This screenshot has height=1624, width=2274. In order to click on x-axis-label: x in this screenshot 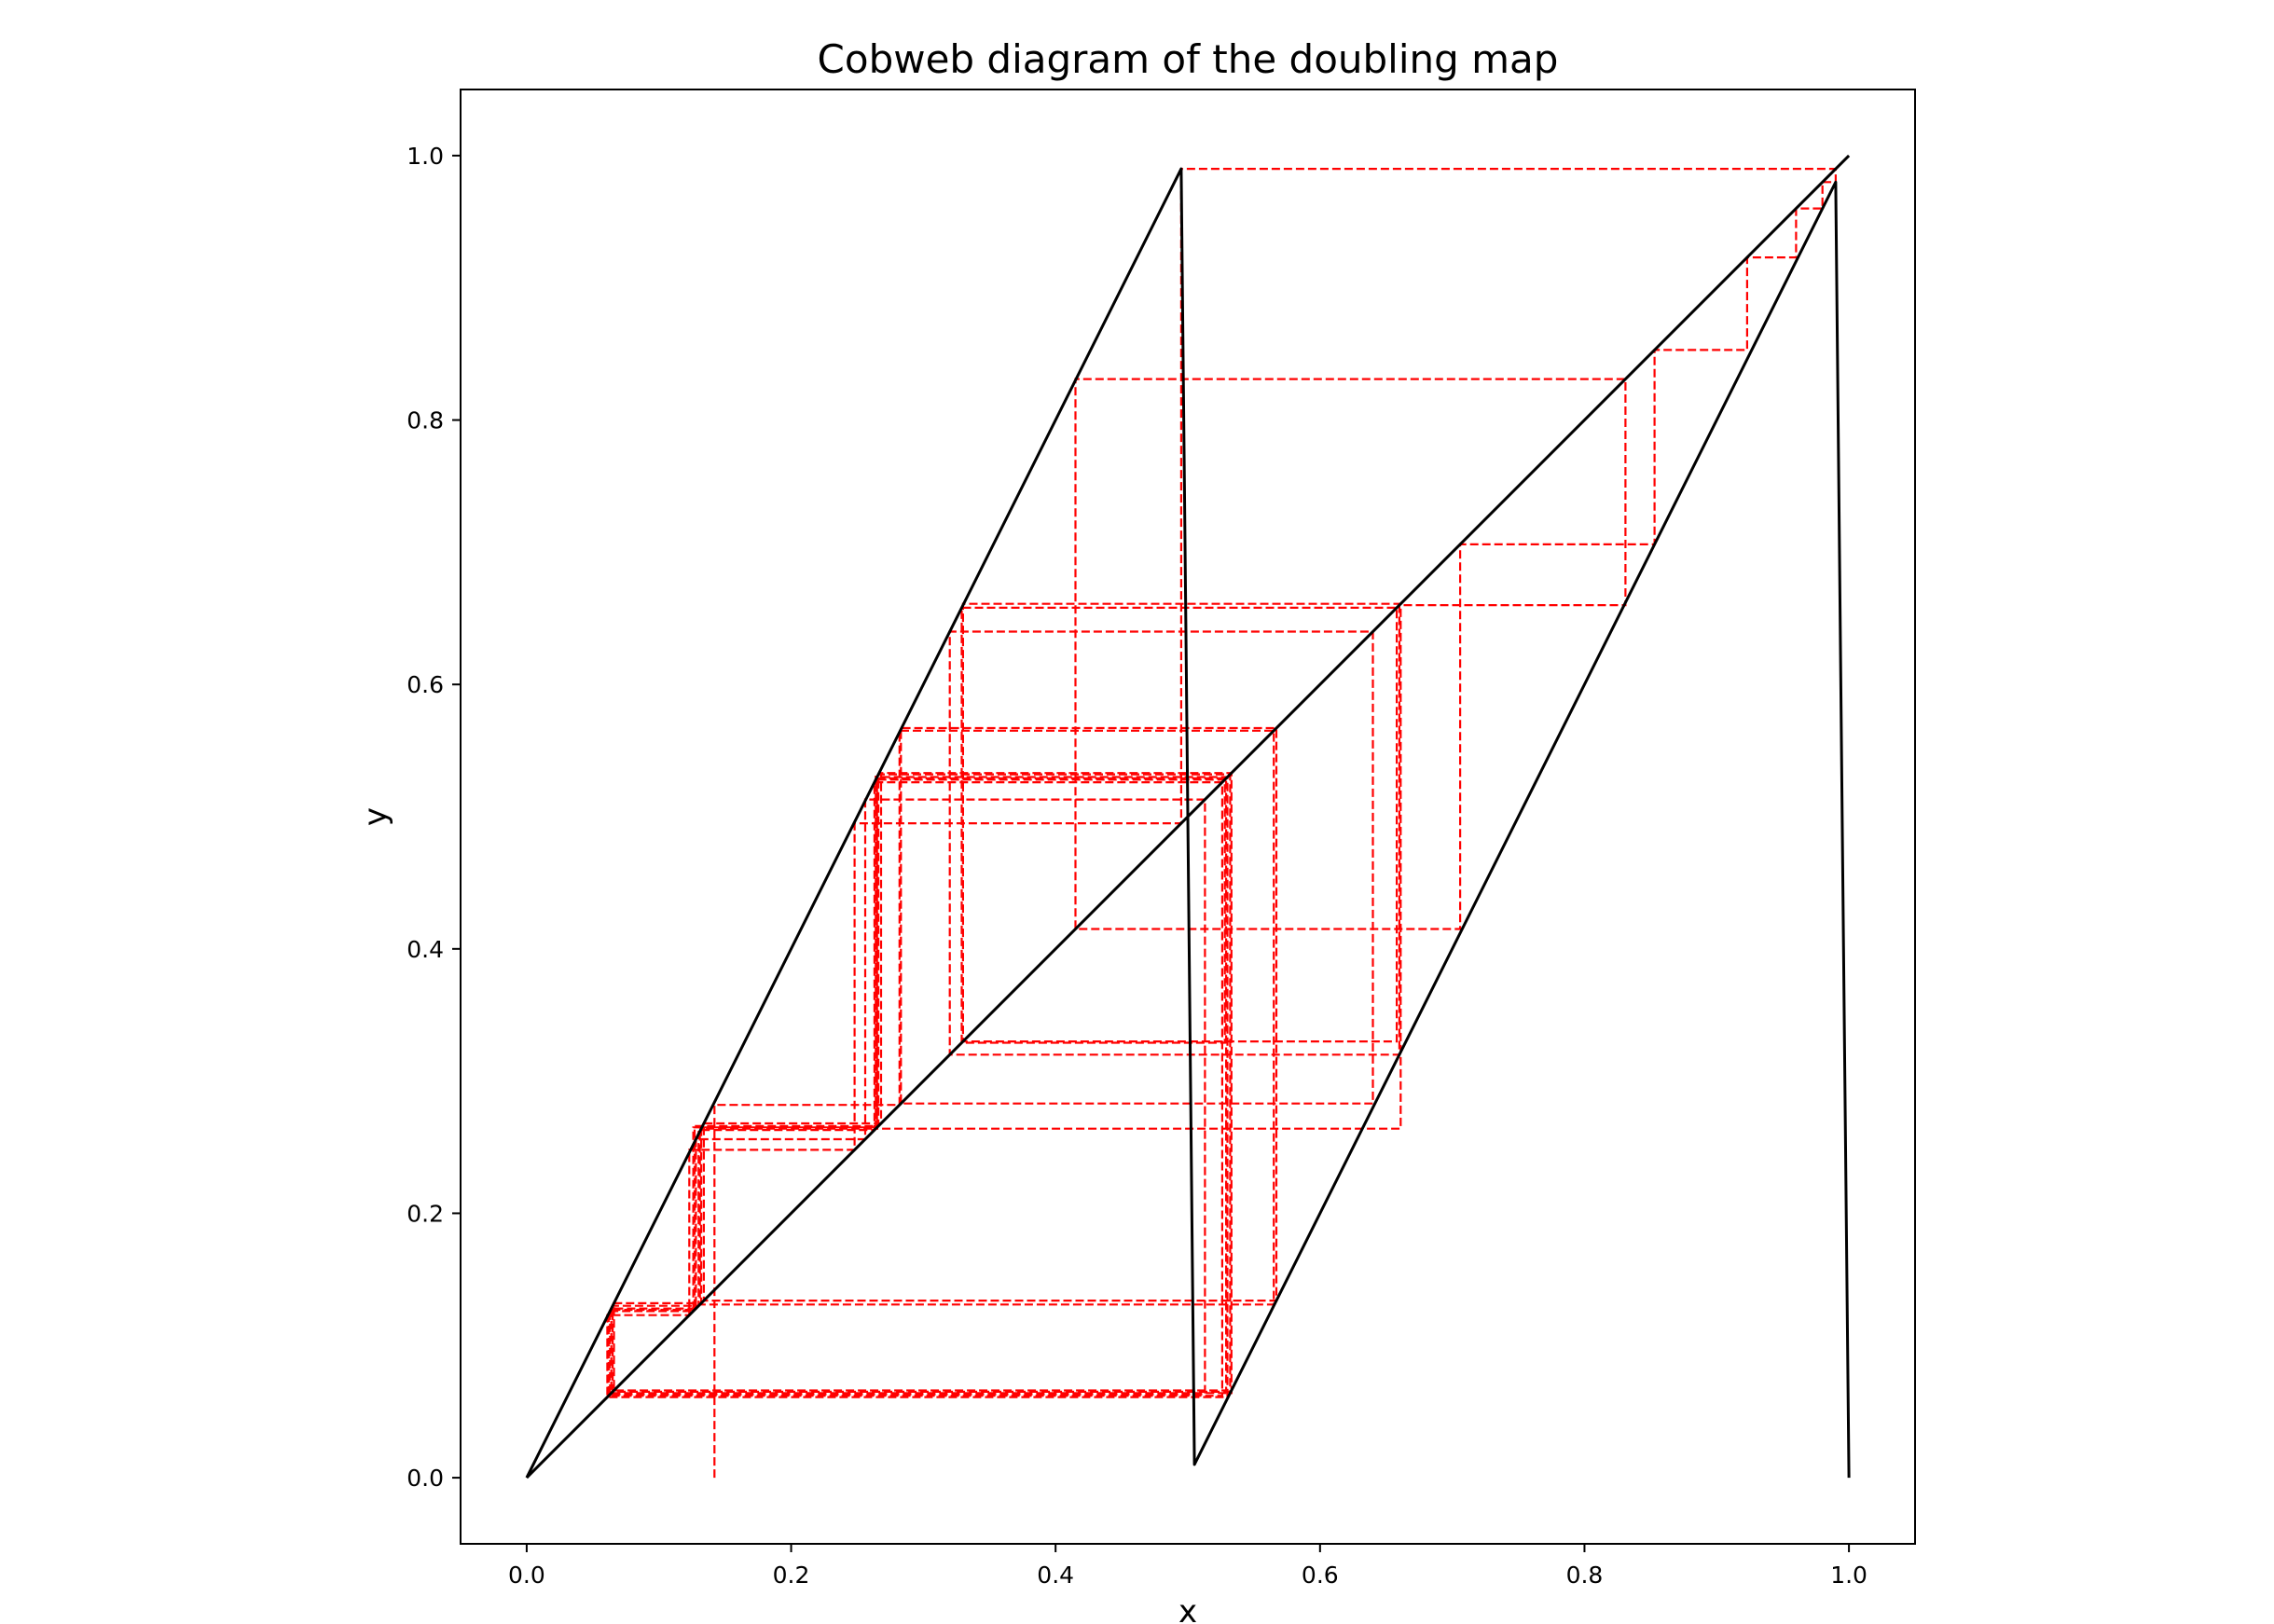, I will do `click(1187, 1608)`.